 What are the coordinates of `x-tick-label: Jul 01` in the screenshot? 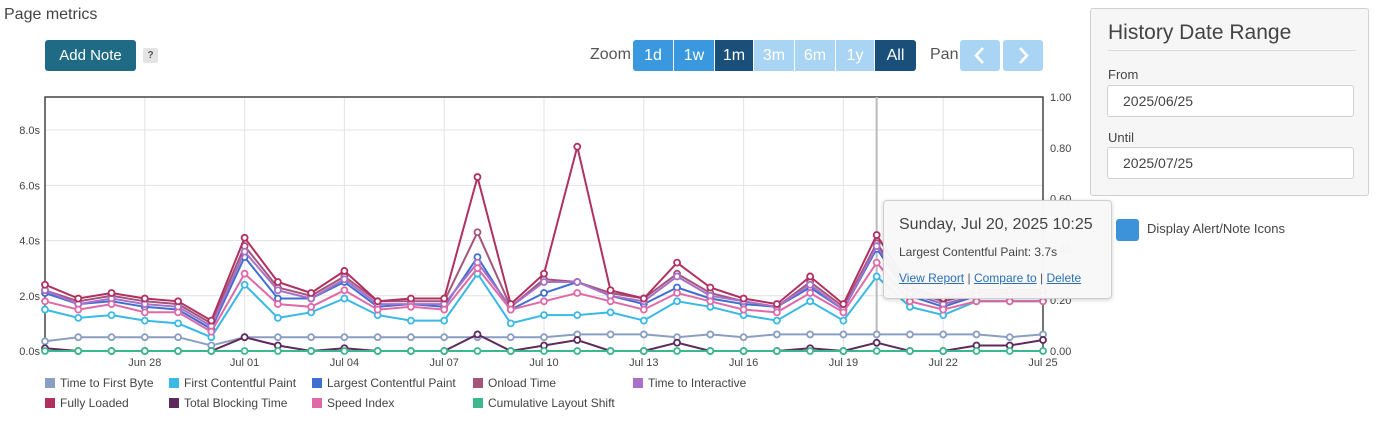 It's located at (244, 363).